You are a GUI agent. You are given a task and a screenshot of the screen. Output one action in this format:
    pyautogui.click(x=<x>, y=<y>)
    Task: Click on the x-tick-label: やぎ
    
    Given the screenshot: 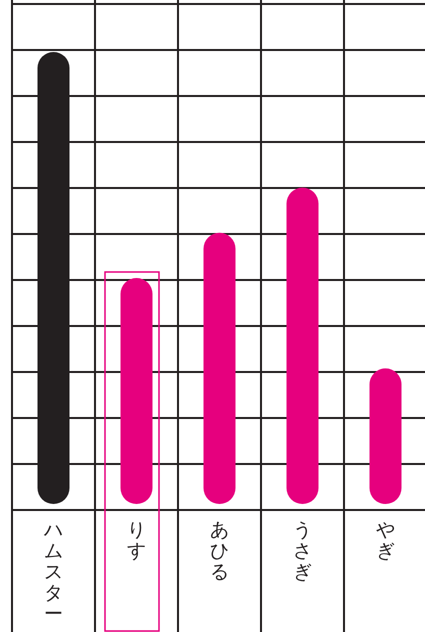 What is the action you would take?
    pyautogui.click(x=385, y=540)
    